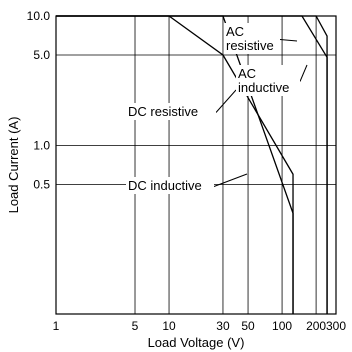 Image resolution: width=352 pixels, height=352 pixels. Describe the element at coordinates (41, 146) in the screenshot. I see `y-tick-label: 1.0` at that location.